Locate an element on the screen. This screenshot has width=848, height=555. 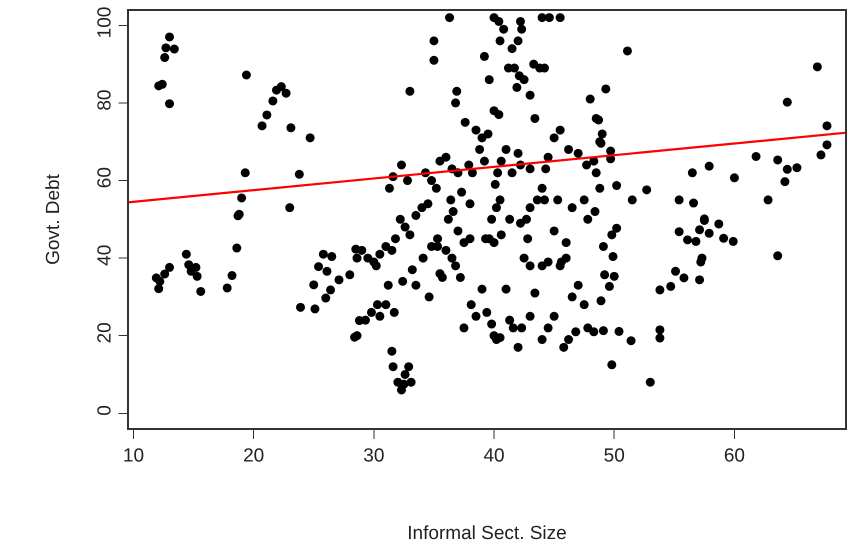
y-tick-label: 0 is located at coordinates (105, 410).